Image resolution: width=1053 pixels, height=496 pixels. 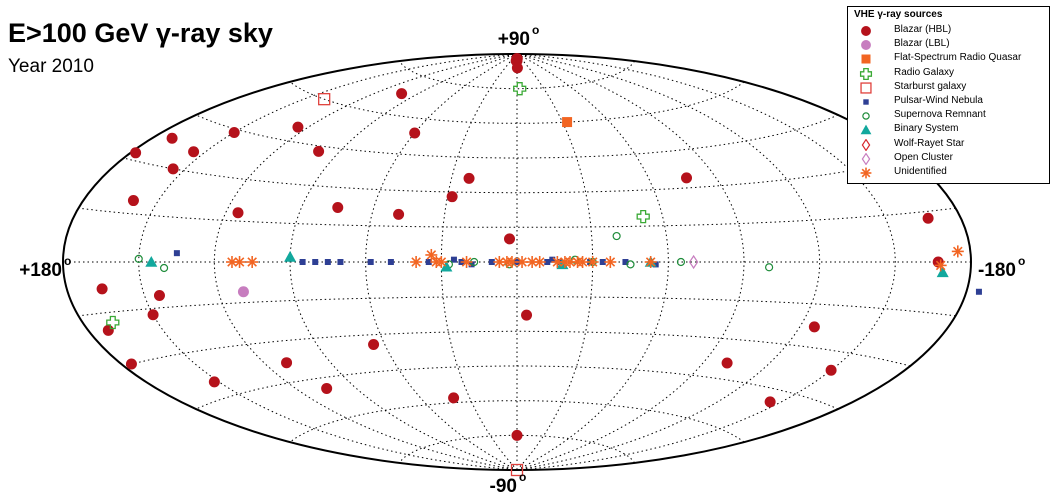 What do you see at coordinates (920, 171) in the screenshot?
I see `legend-label: Unidentified` at bounding box center [920, 171].